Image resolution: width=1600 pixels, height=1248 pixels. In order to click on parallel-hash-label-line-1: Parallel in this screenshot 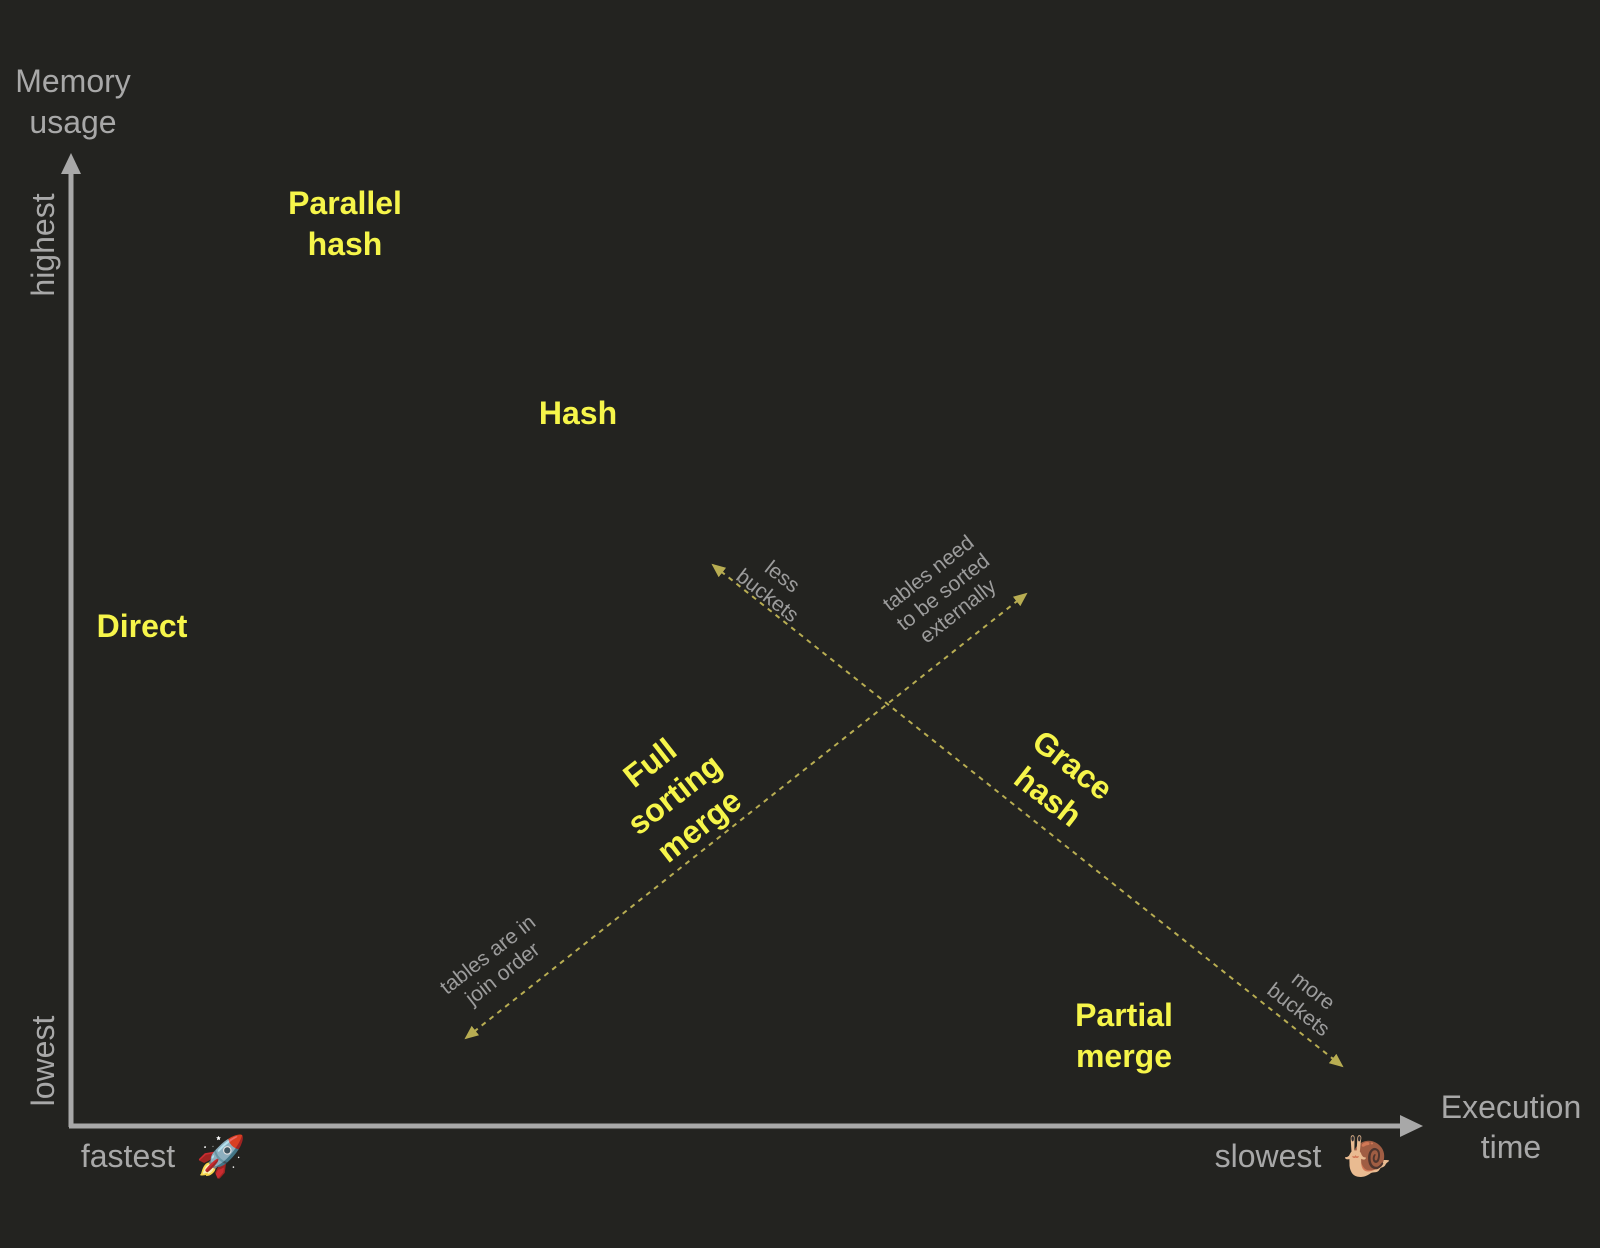, I will do `click(345, 203)`.